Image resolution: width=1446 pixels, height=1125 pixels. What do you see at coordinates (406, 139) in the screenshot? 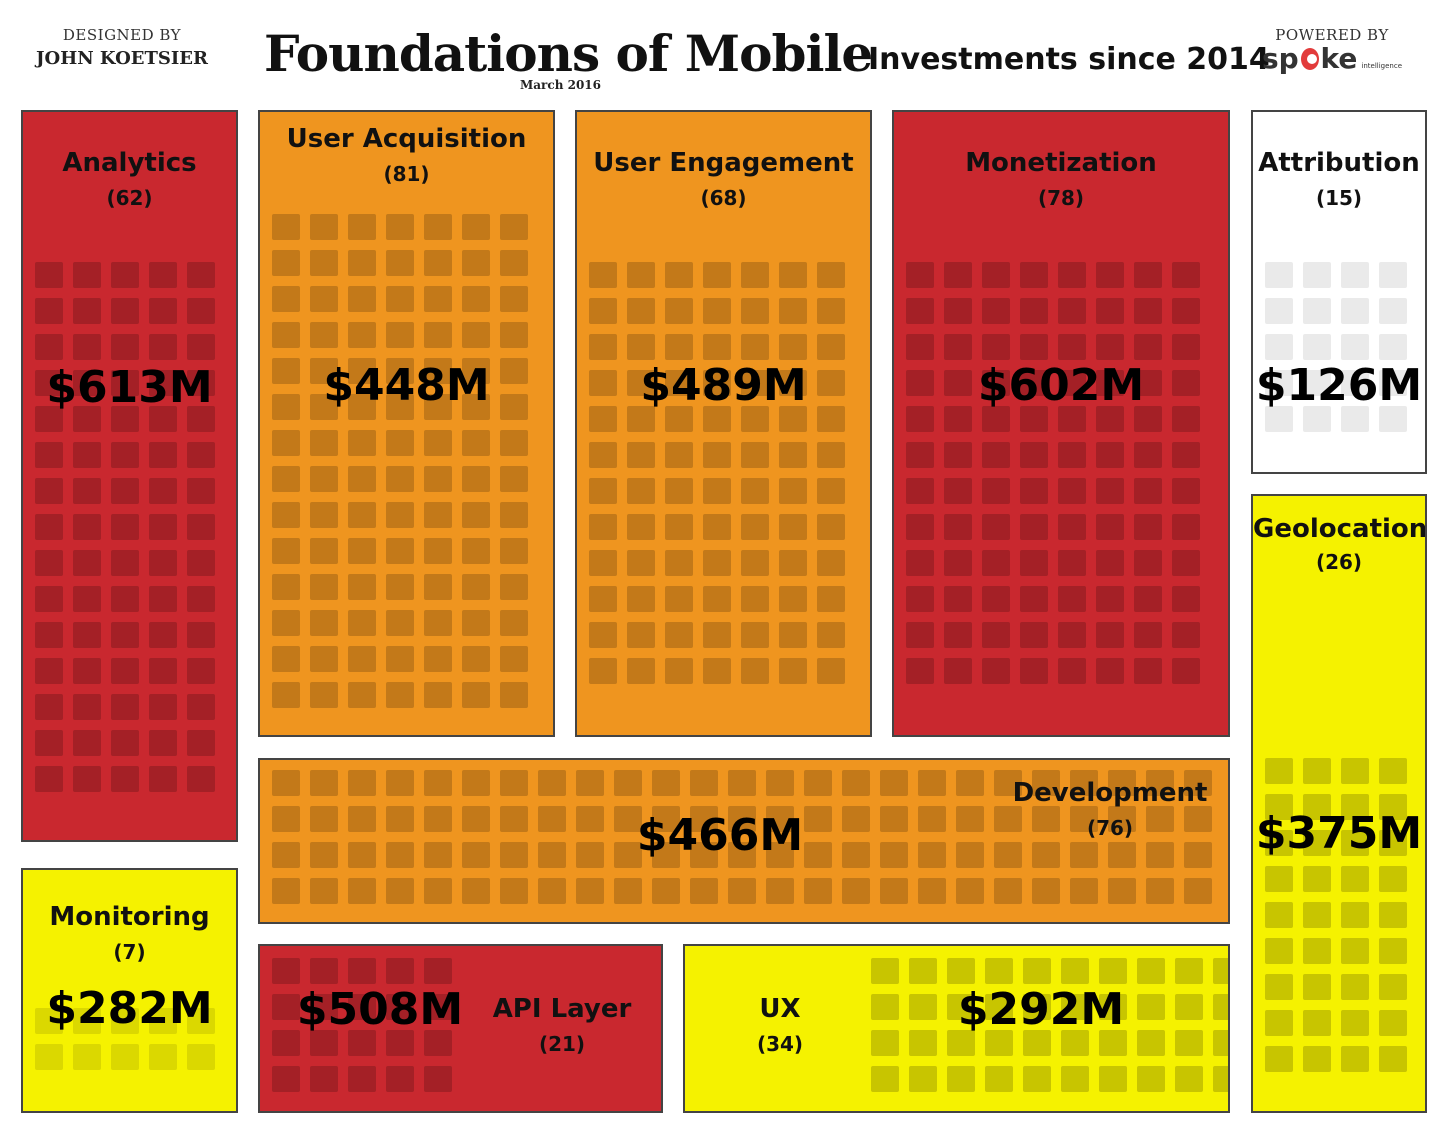
I see `category-name: User Acquisition` at bounding box center [406, 139].